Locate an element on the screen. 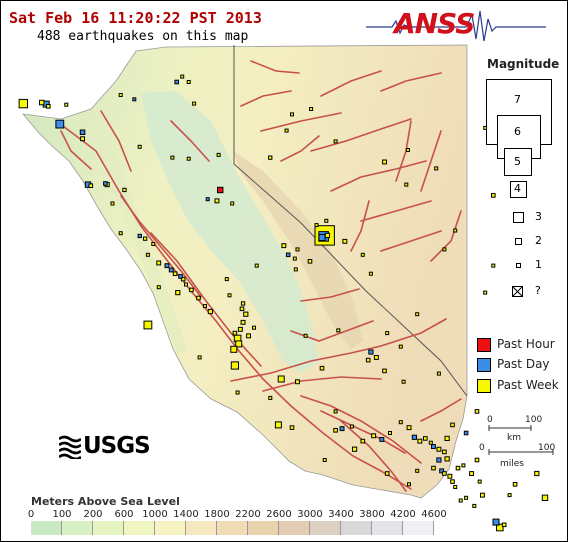 The image size is (568, 542). usgs-logo: USGS is located at coordinates (105, 446).